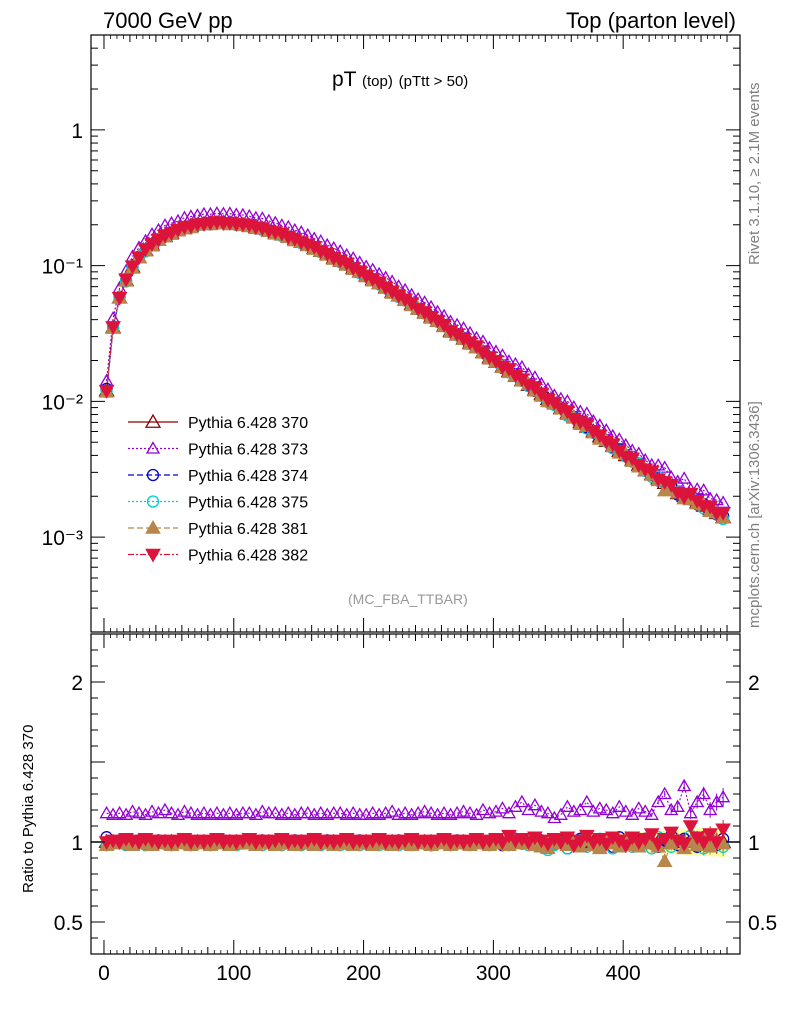 This screenshot has width=786, height=1024. I want to click on ratio-axis-label: Ratio to Pythia 6.428 370, so click(28, 808).